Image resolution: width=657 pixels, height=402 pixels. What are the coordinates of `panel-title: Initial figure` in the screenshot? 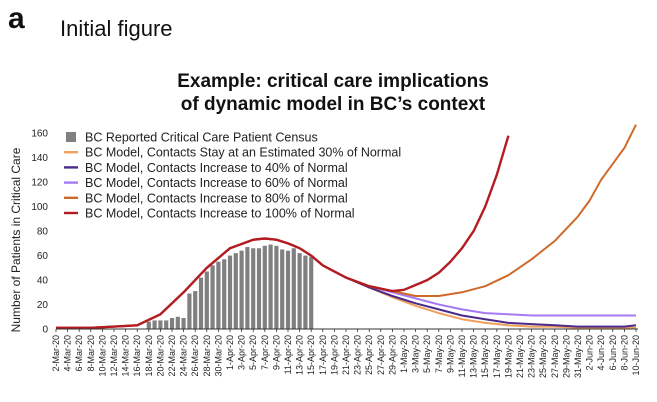 It's located at (116, 28).